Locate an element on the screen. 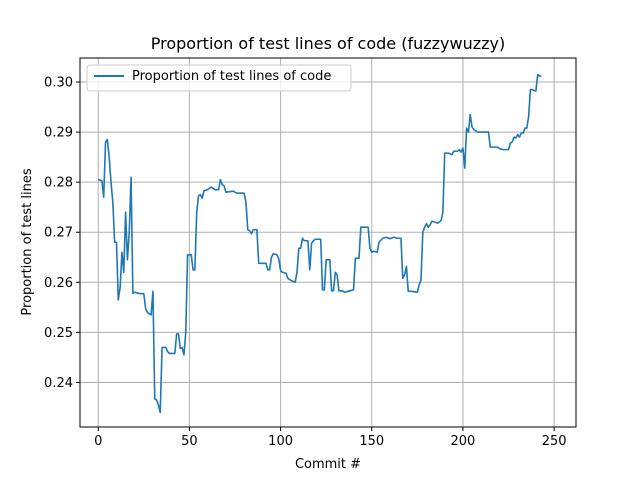 The width and height of the screenshot is (640, 480). x-tick-label: 150 is located at coordinates (371, 441).